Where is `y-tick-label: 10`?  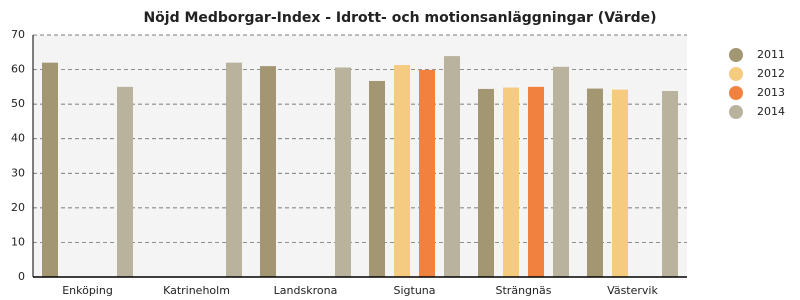
y-tick-label: 10 is located at coordinates (18, 241).